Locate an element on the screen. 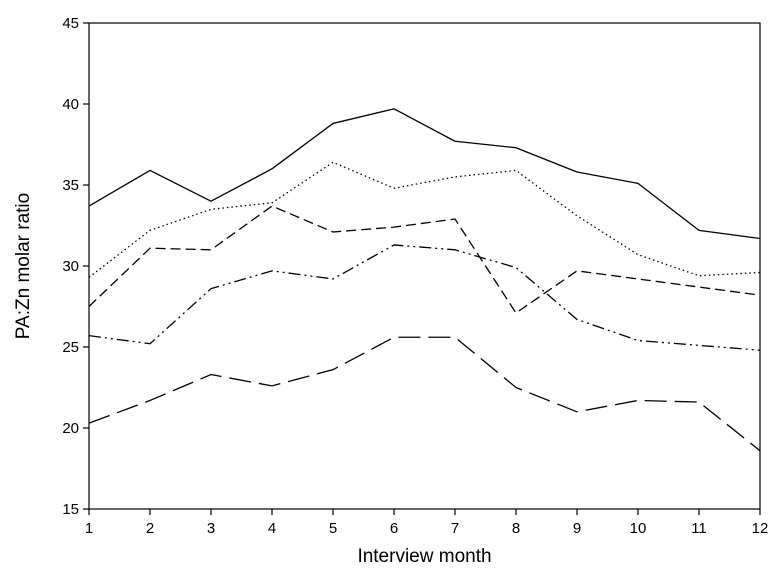 The height and width of the screenshot is (572, 772). y-tick-label: 20 is located at coordinates (70, 428).